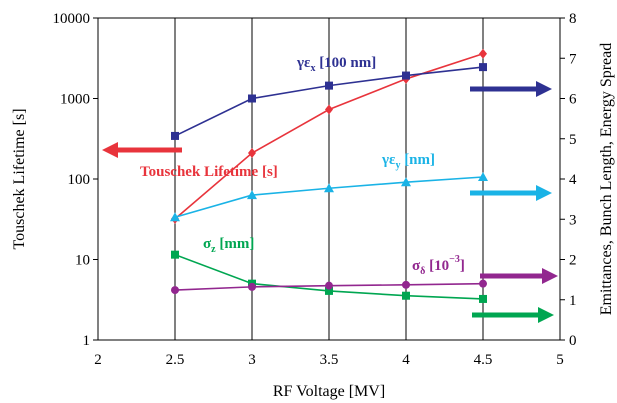  Describe the element at coordinates (228, 245) in the screenshot. I see `series-label-sigma-z: σz [mm]` at that location.